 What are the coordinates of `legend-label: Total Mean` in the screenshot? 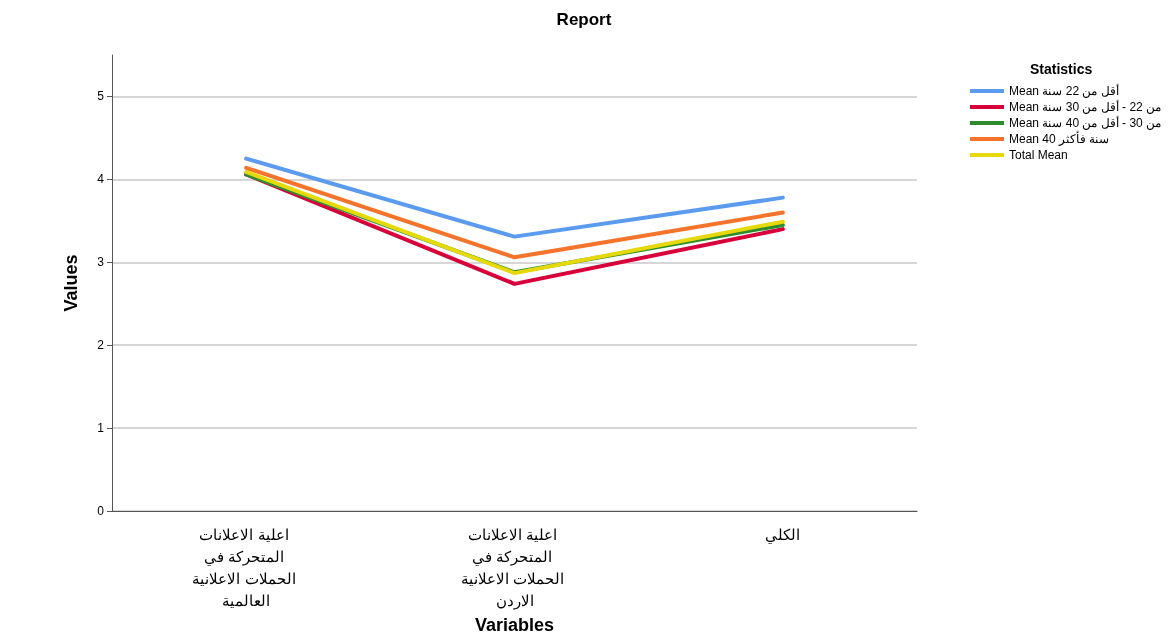 It's located at (1038, 155).